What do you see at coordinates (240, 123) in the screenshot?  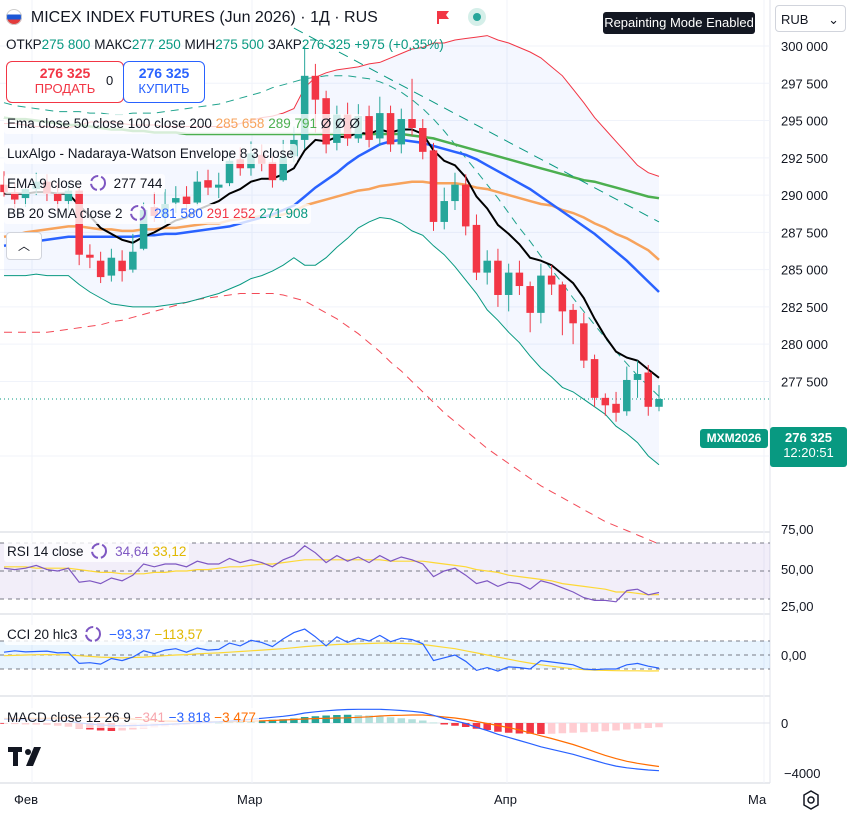 I see `ema50-value: 285 658` at bounding box center [240, 123].